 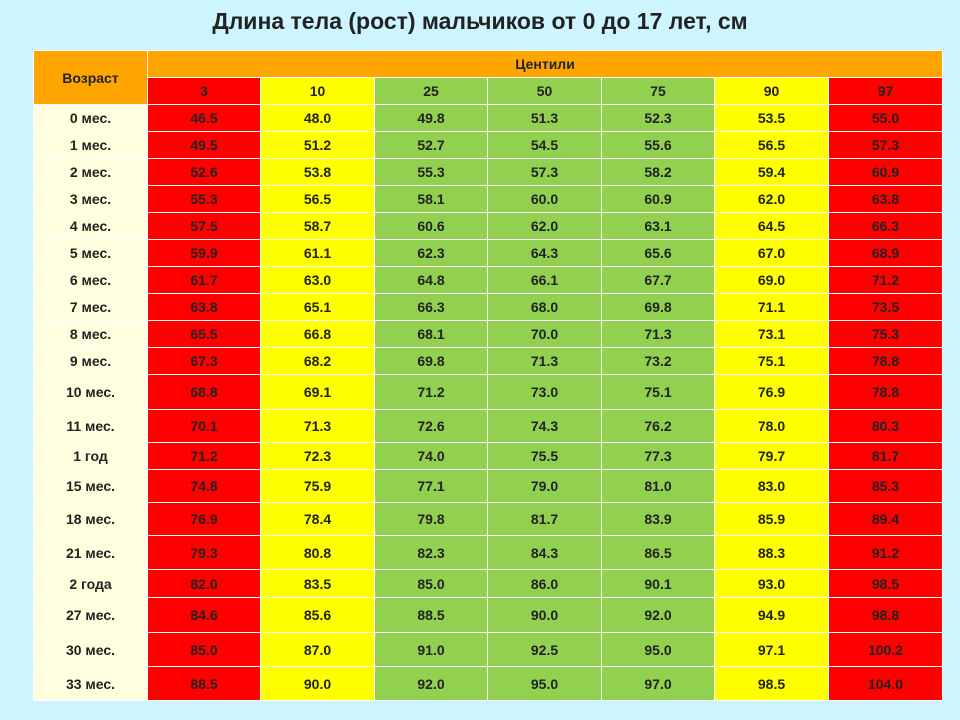 What do you see at coordinates (771, 334) in the screenshot?
I see `value-cell: 73.1` at bounding box center [771, 334].